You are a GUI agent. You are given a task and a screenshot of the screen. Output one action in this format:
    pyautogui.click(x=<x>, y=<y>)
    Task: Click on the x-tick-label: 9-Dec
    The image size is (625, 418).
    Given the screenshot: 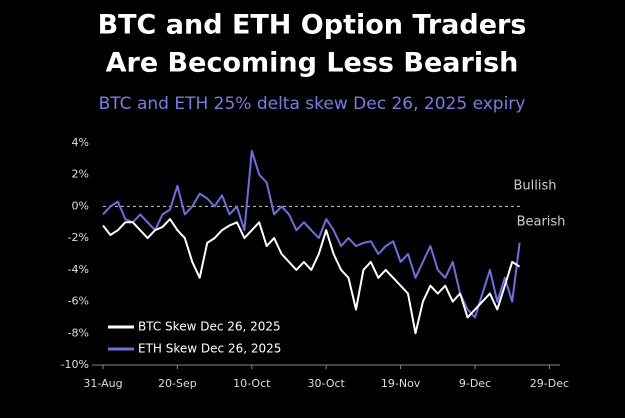 What is the action you would take?
    pyautogui.click(x=475, y=383)
    